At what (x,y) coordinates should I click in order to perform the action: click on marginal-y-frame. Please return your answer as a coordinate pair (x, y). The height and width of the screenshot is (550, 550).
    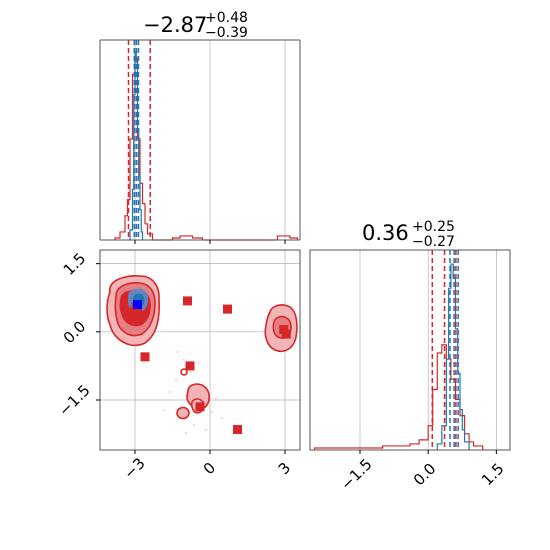
    Looking at the image, I should click on (410, 350).